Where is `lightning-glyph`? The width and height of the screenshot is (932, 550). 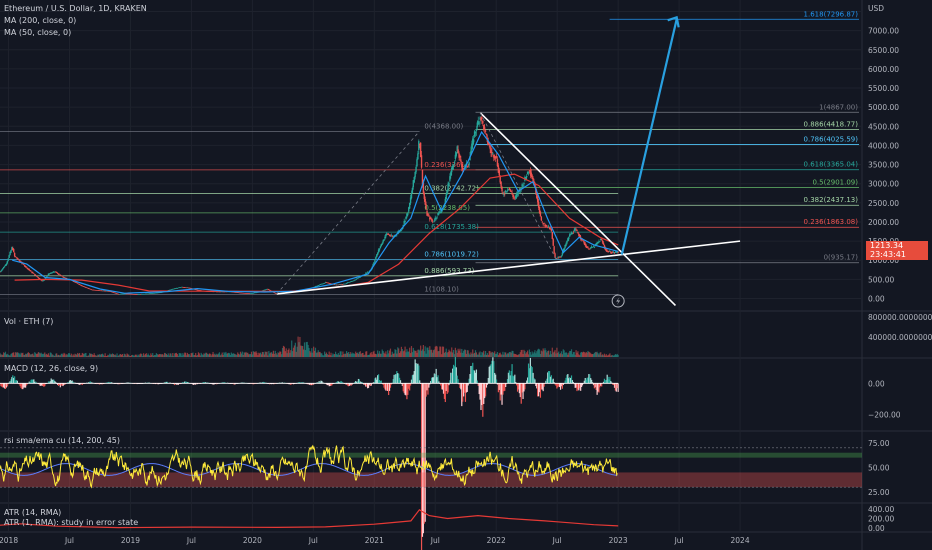 lightning-glyph is located at coordinates (618, 301).